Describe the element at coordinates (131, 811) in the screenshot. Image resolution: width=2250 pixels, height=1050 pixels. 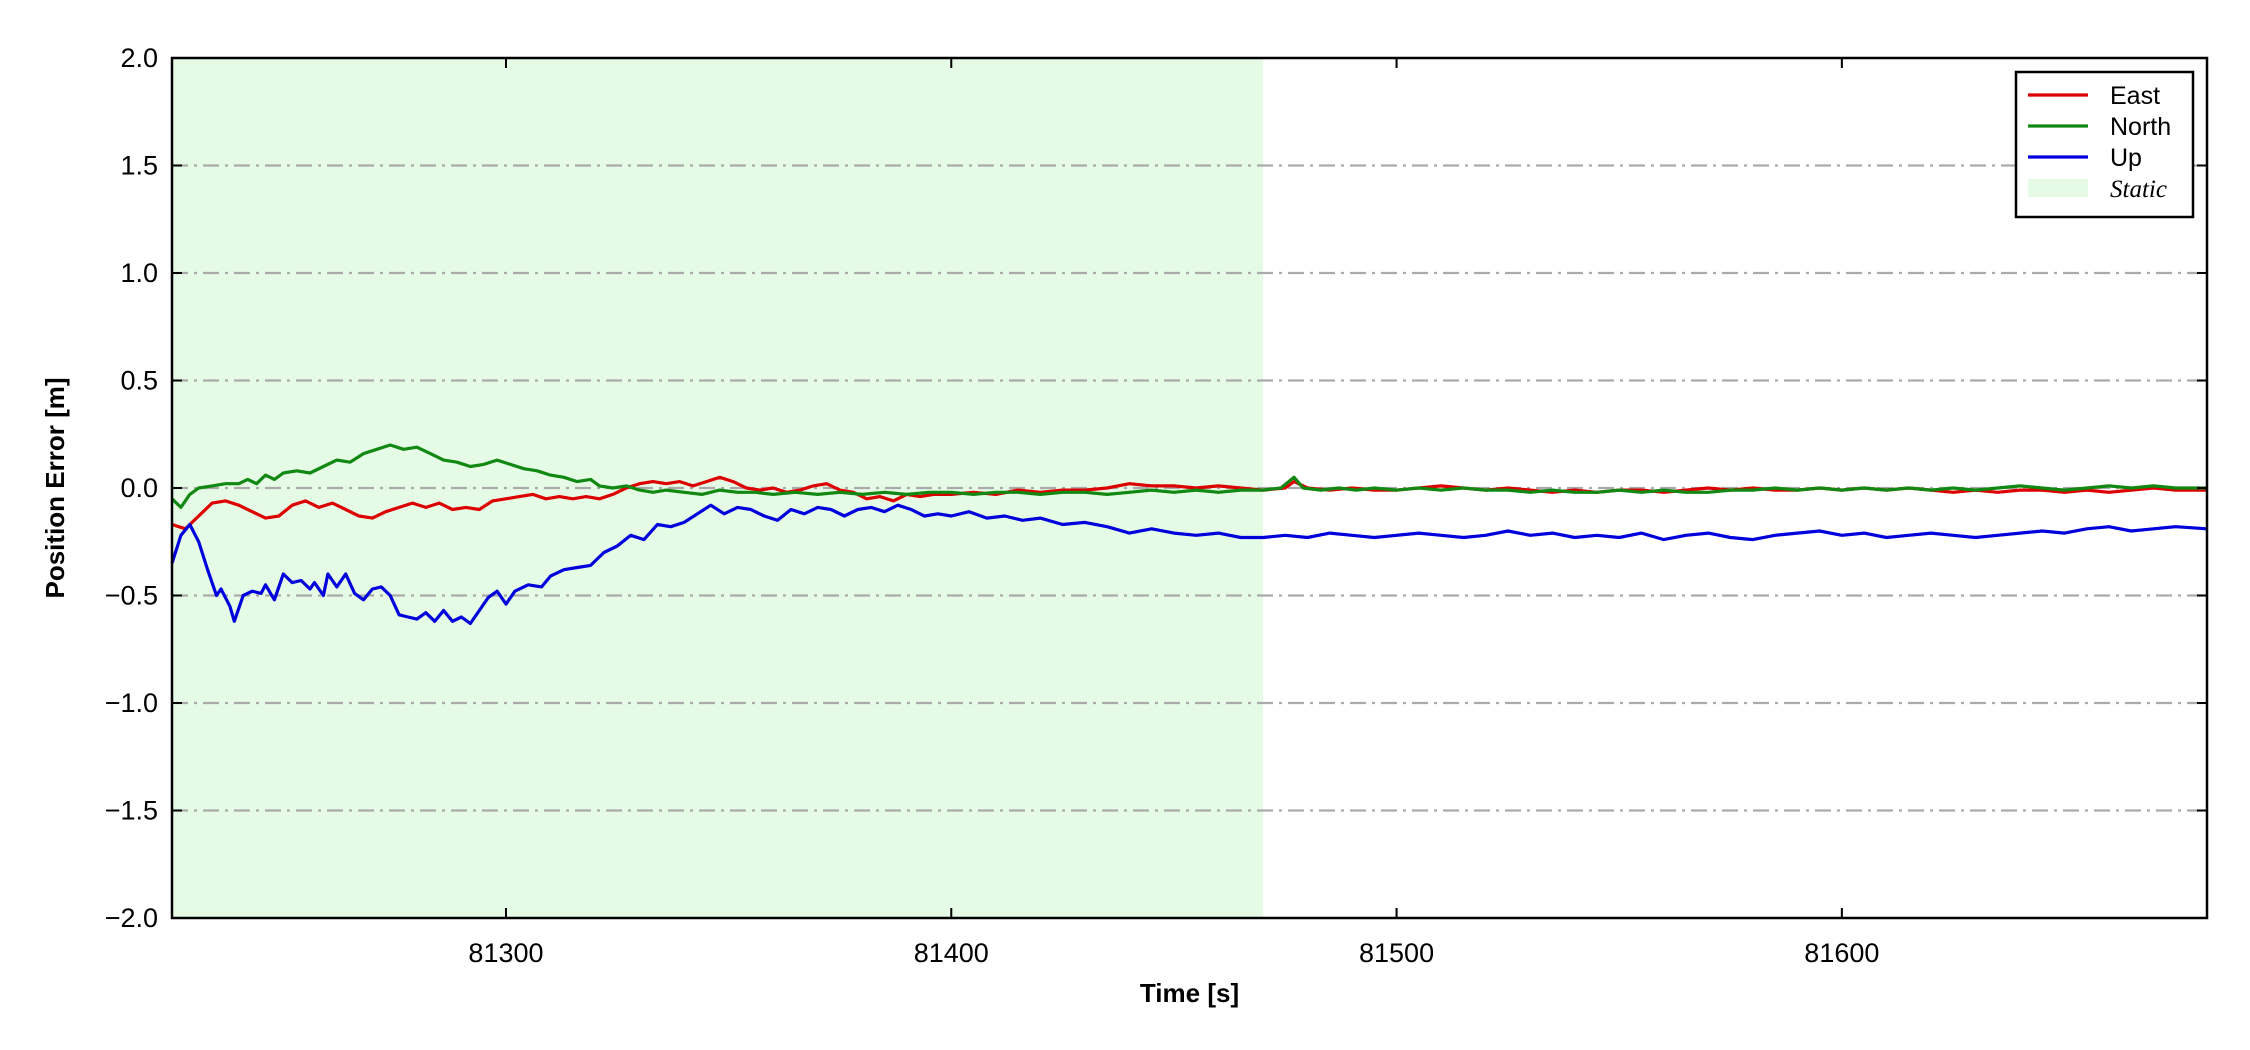
I see `y-tick-label: −1.5` at that location.